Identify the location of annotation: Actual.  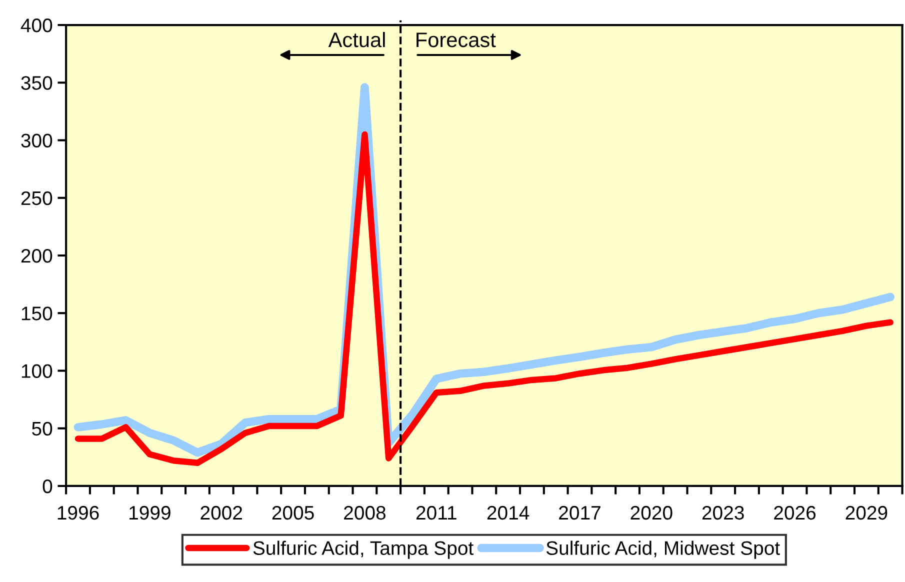
(356, 40).